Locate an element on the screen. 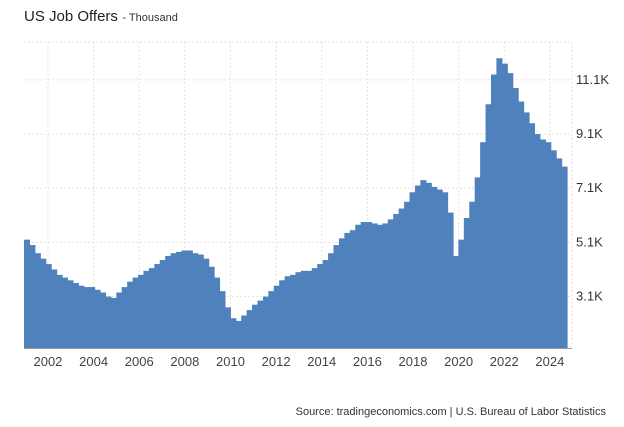  chart-subtitle: - Thousand is located at coordinates (150, 18).